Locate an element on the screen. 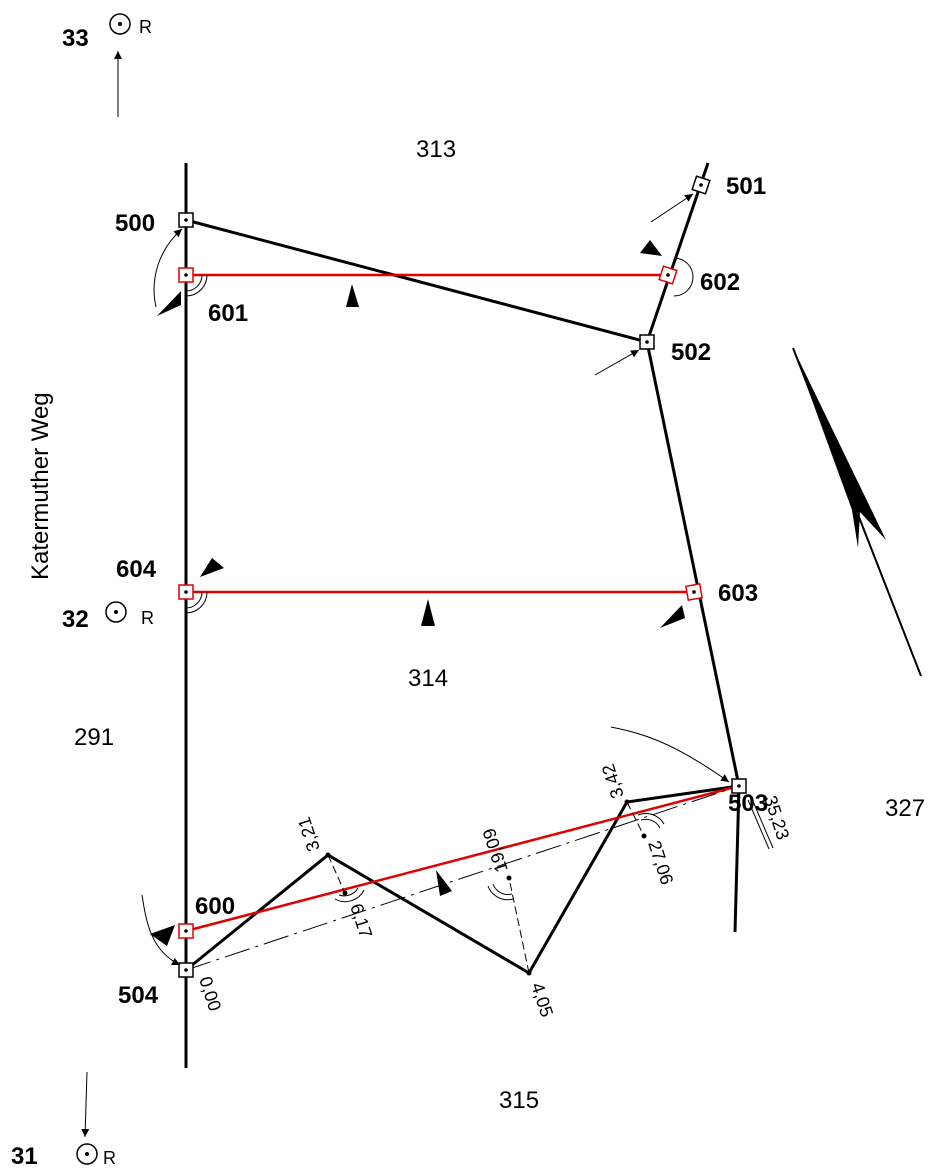  angle-arc-1909b is located at coordinates (500, 893).